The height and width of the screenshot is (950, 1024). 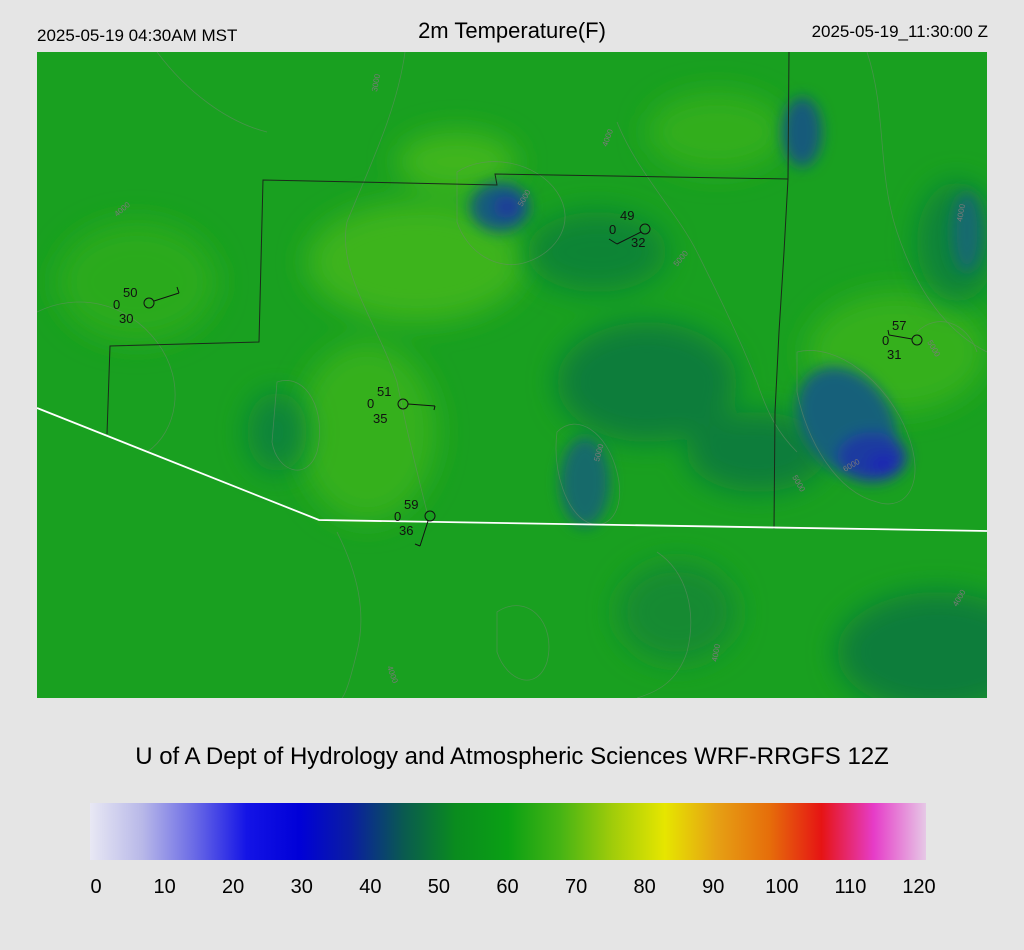 What do you see at coordinates (301, 887) in the screenshot?
I see `colorbar-tick-label: 30` at bounding box center [301, 887].